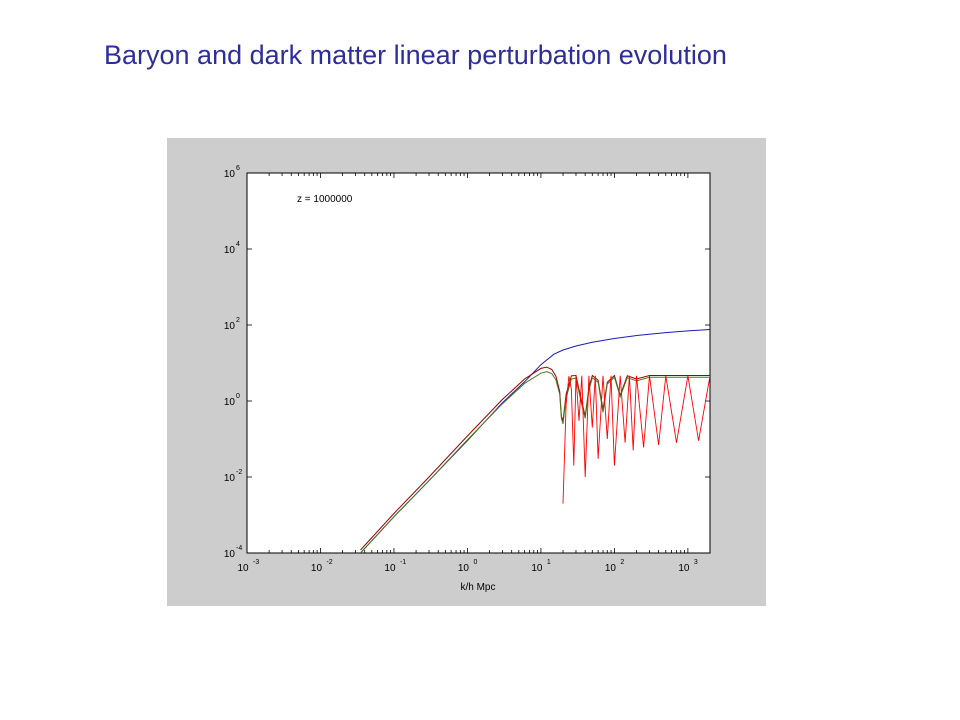 Image resolution: width=960 pixels, height=720 pixels. I want to click on y-tick-exponent: 4, so click(238, 244).